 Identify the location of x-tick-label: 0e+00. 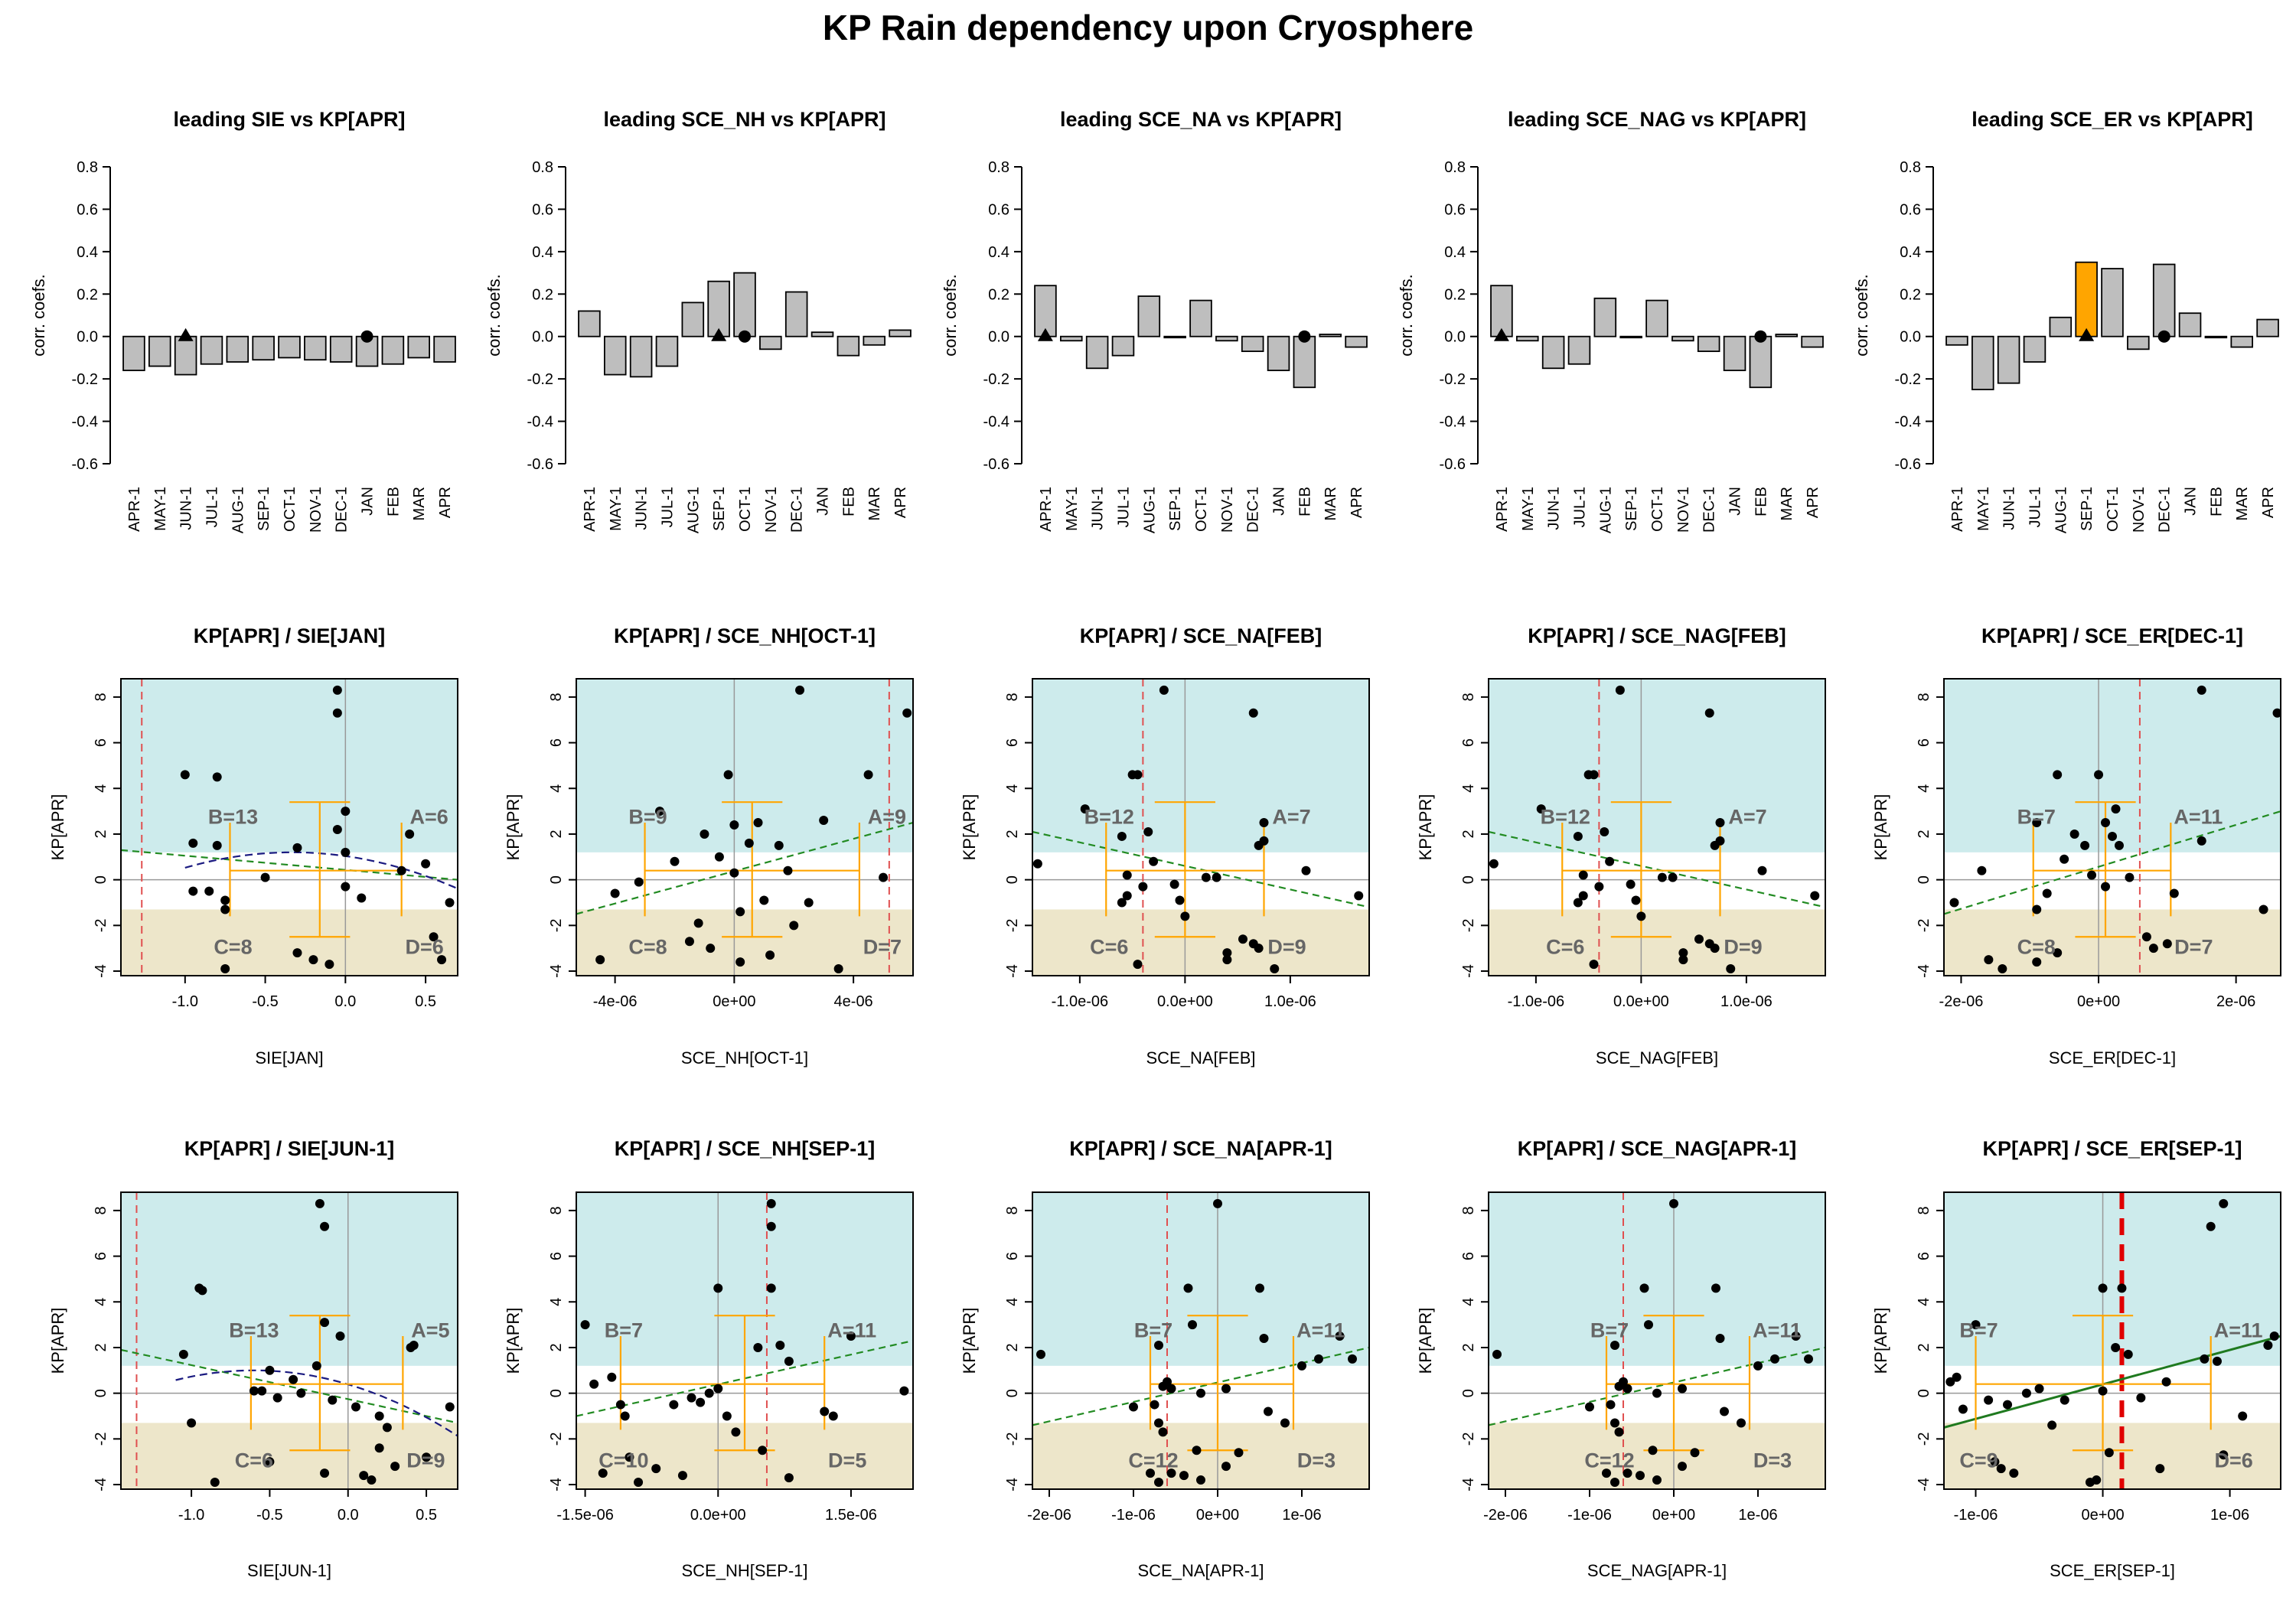
(1217, 1515).